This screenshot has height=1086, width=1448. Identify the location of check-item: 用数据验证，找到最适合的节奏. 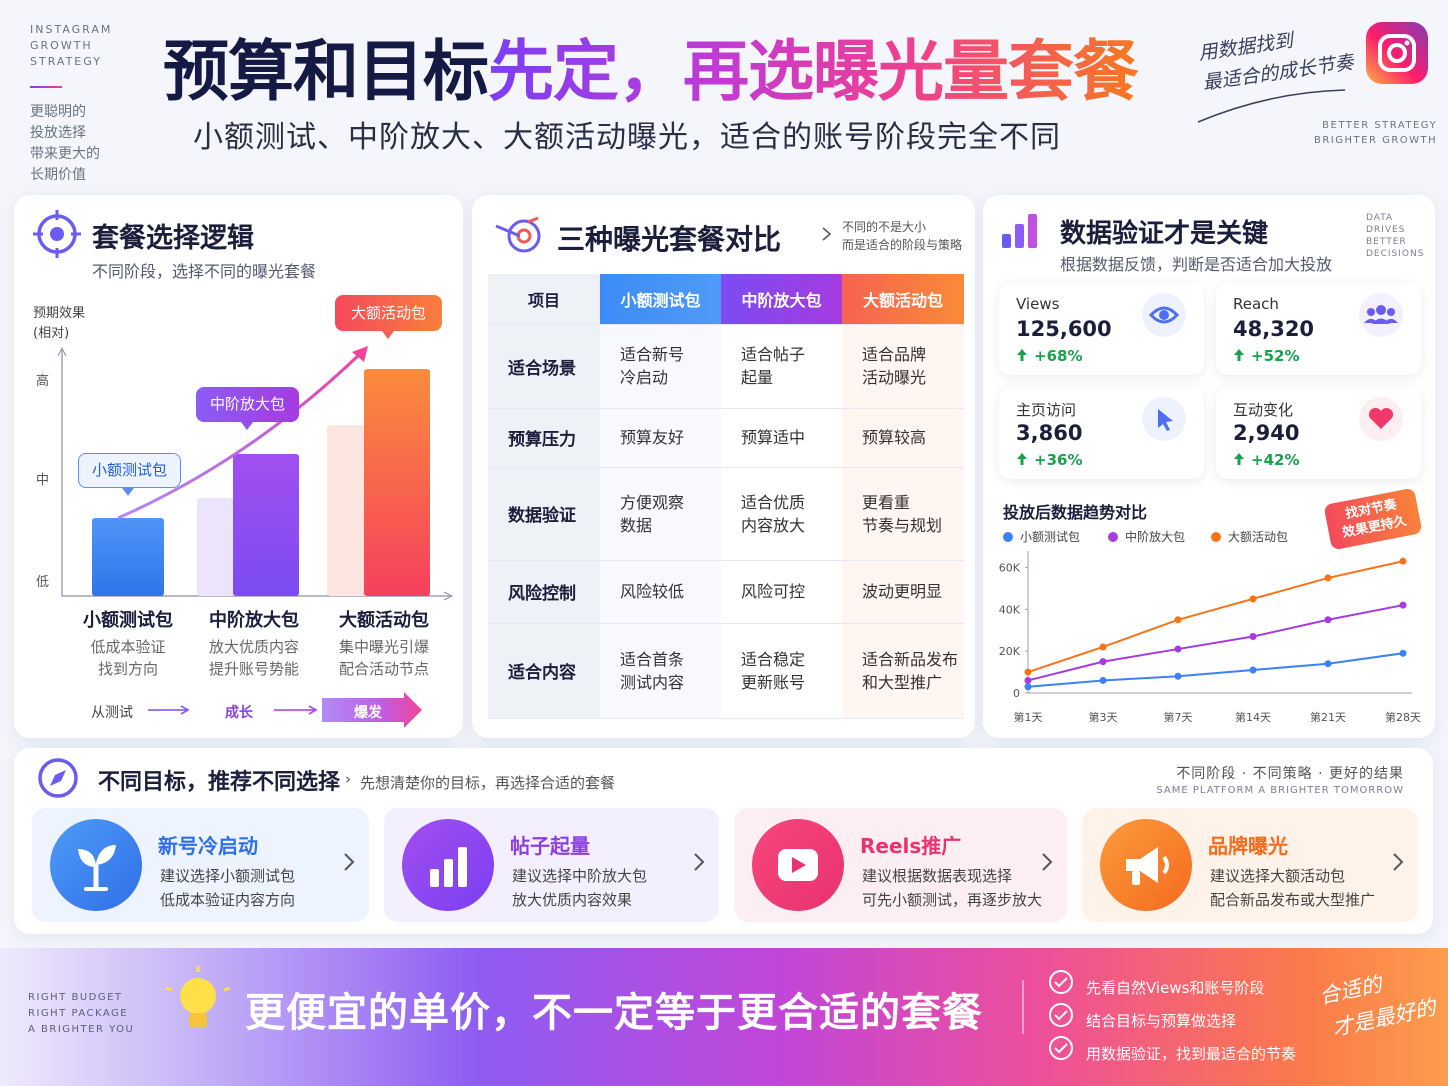
(1191, 1054).